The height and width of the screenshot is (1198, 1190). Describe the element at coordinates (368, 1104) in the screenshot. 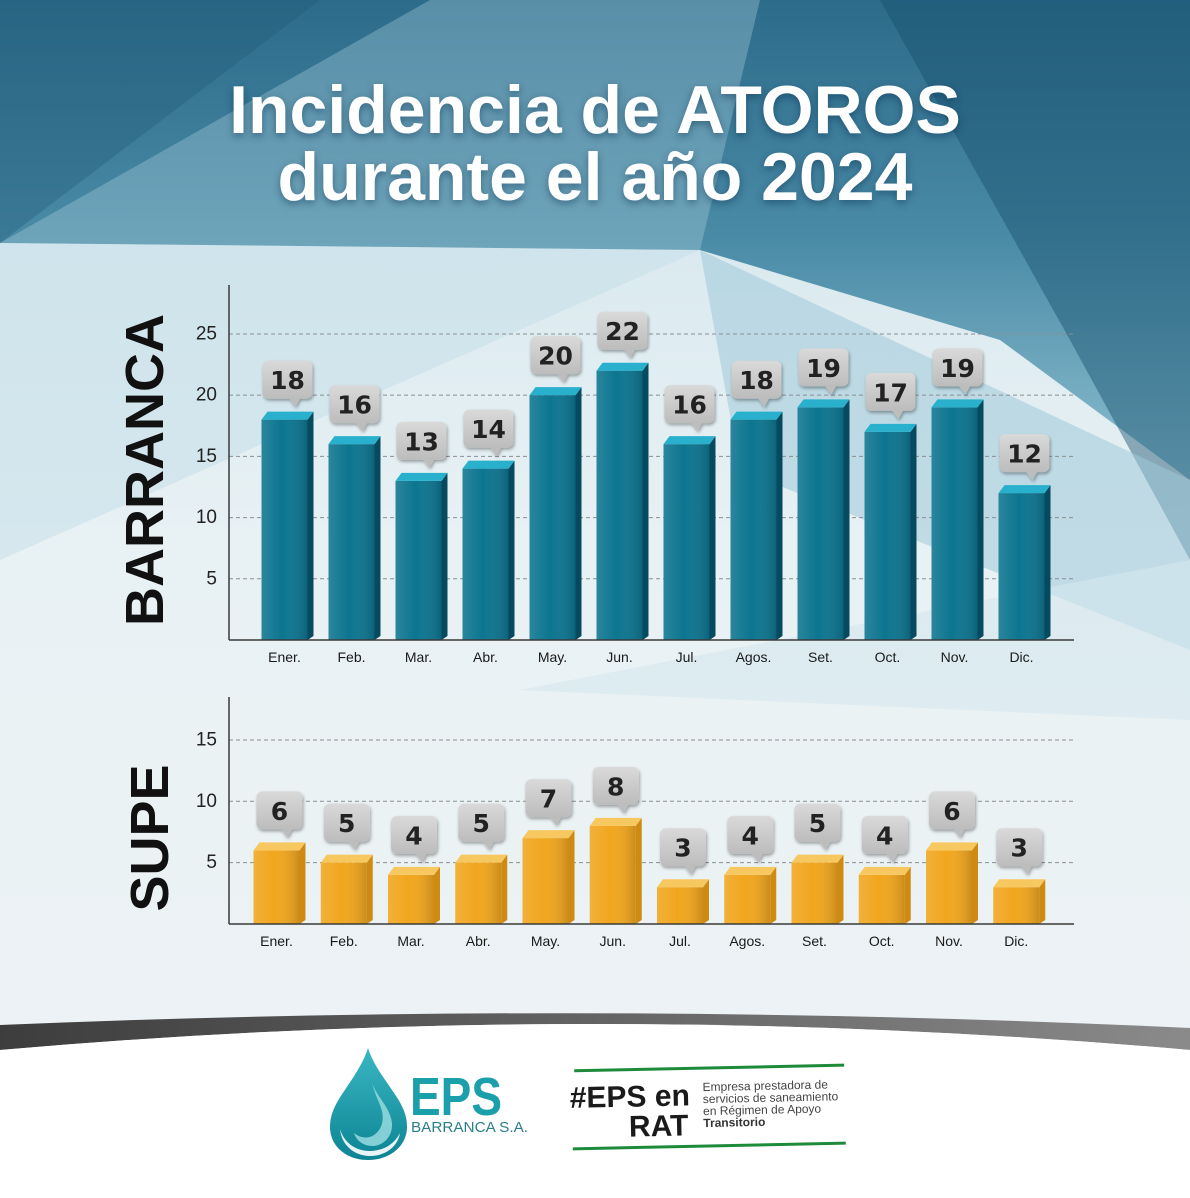

I see `water-drop-icon` at that location.